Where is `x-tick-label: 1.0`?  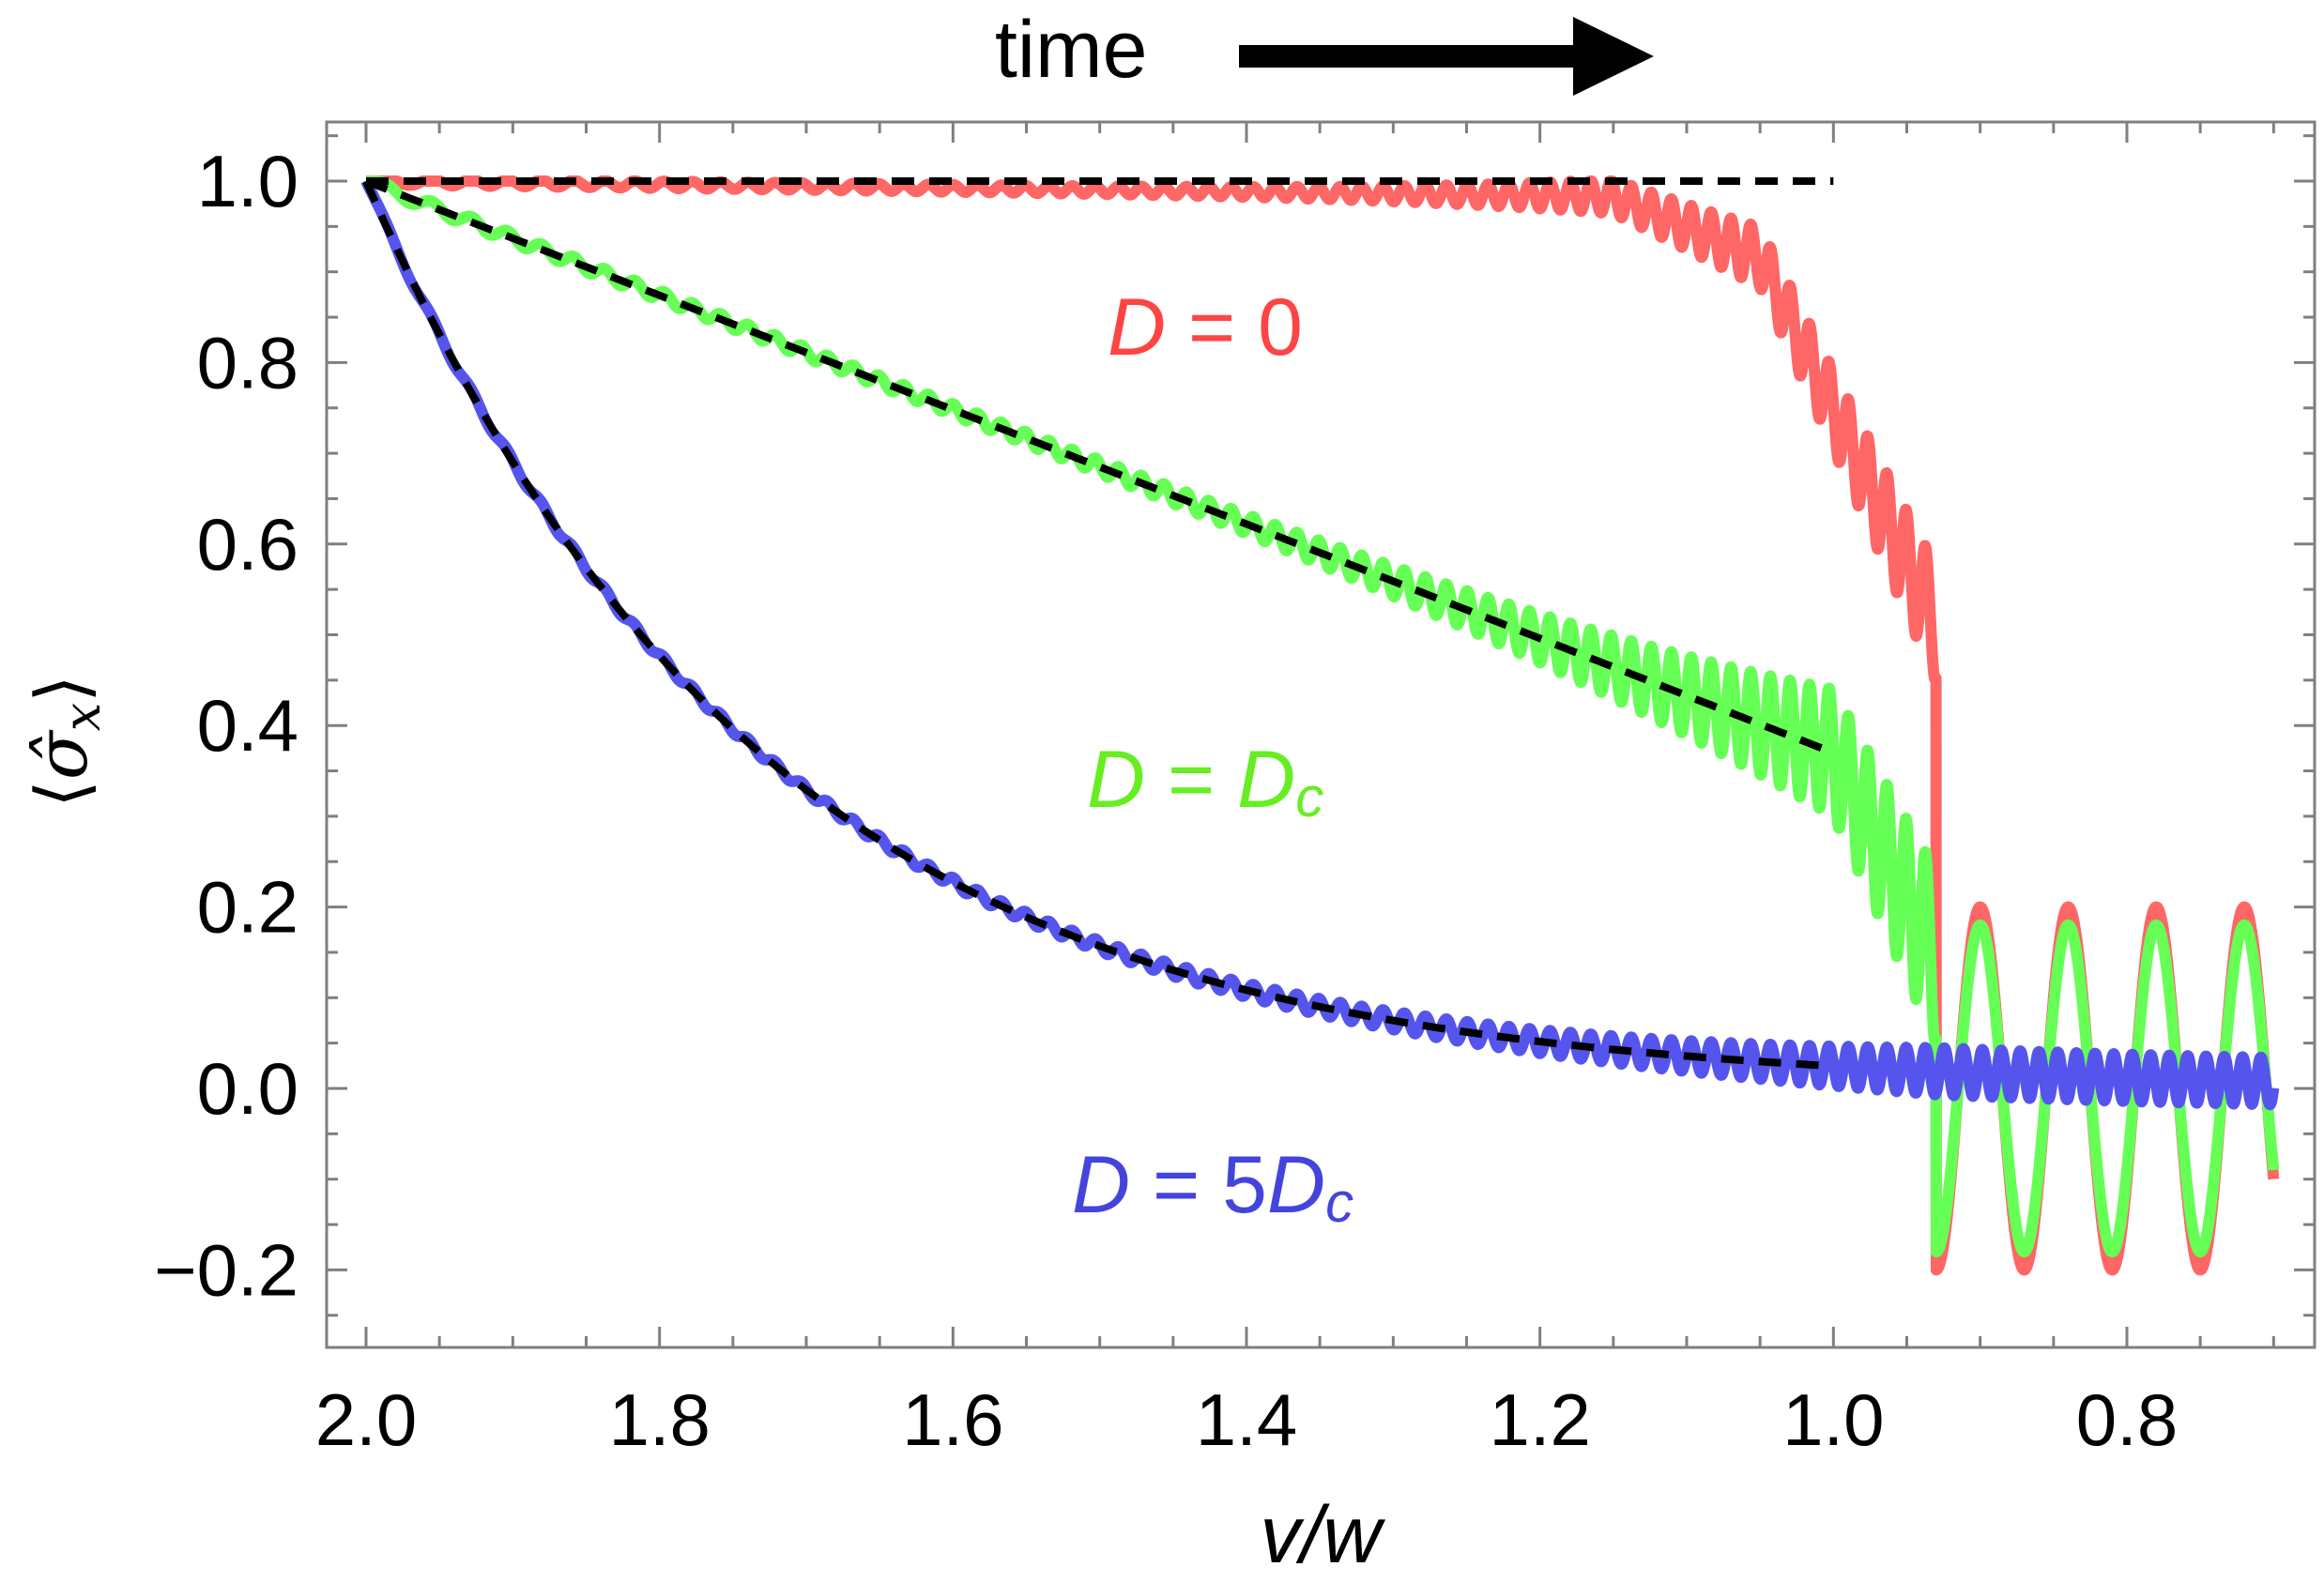 x-tick-label: 1.0 is located at coordinates (1833, 1419).